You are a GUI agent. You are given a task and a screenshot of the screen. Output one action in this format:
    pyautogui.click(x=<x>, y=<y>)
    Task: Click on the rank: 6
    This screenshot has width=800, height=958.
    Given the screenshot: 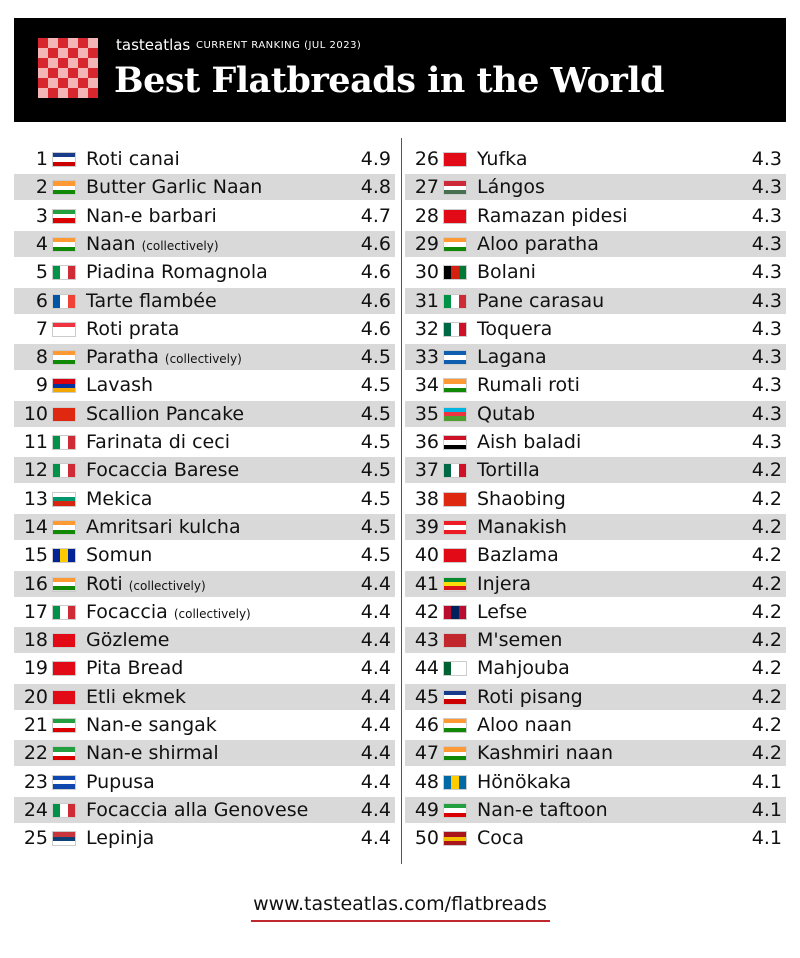 What is the action you would take?
    pyautogui.click(x=41, y=300)
    